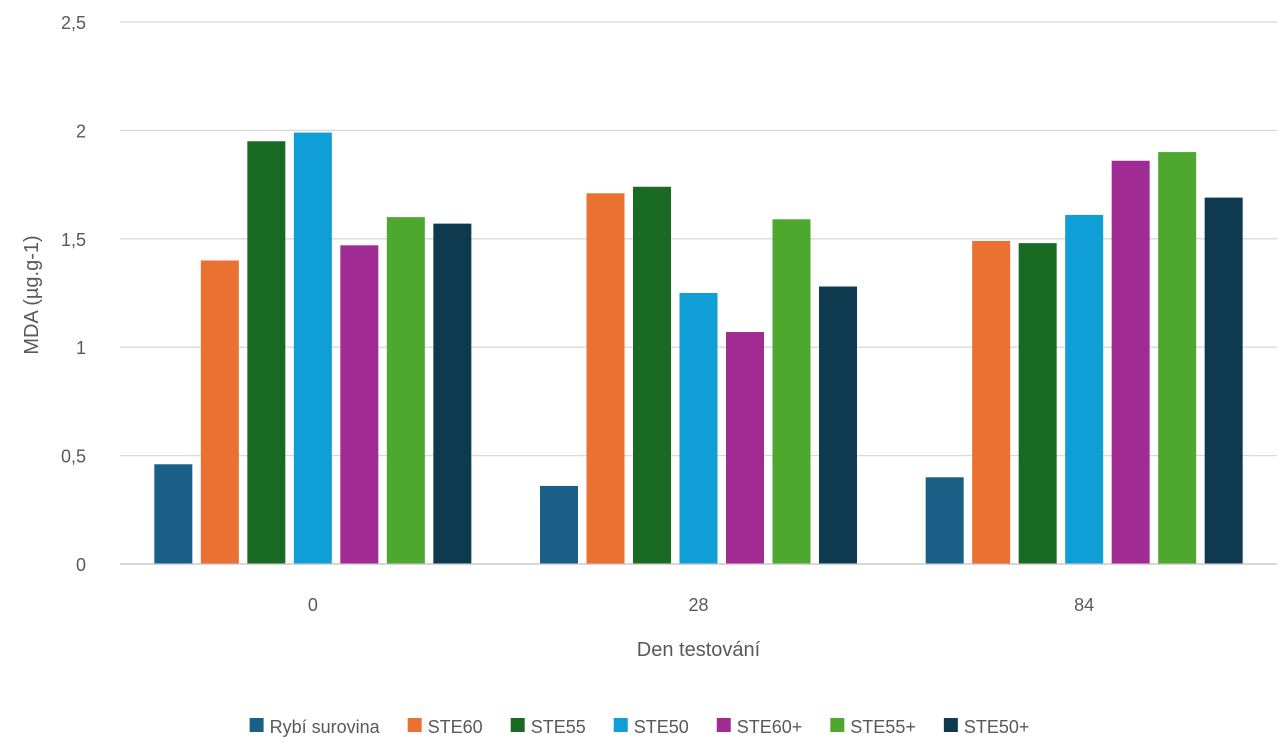 The width and height of the screenshot is (1279, 742). Describe the element at coordinates (661, 727) in the screenshot. I see `legend-label: STE50` at that location.